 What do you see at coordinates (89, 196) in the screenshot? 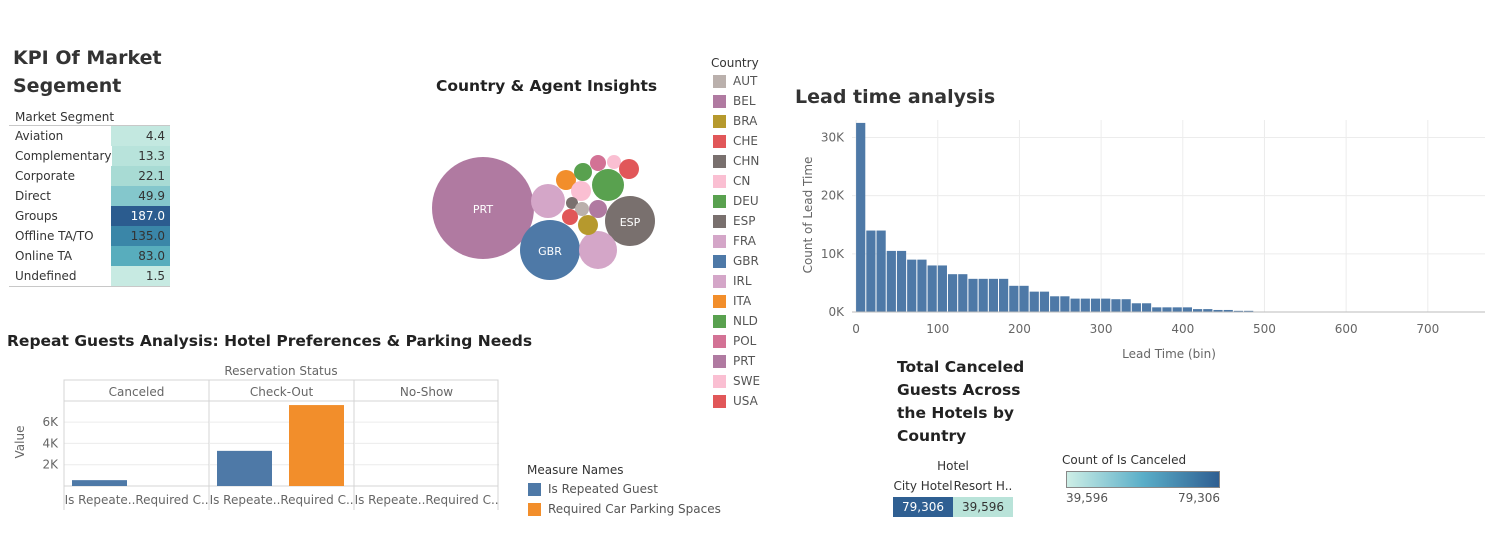
I see `kpi-row: Direct 49.9` at bounding box center [89, 196].